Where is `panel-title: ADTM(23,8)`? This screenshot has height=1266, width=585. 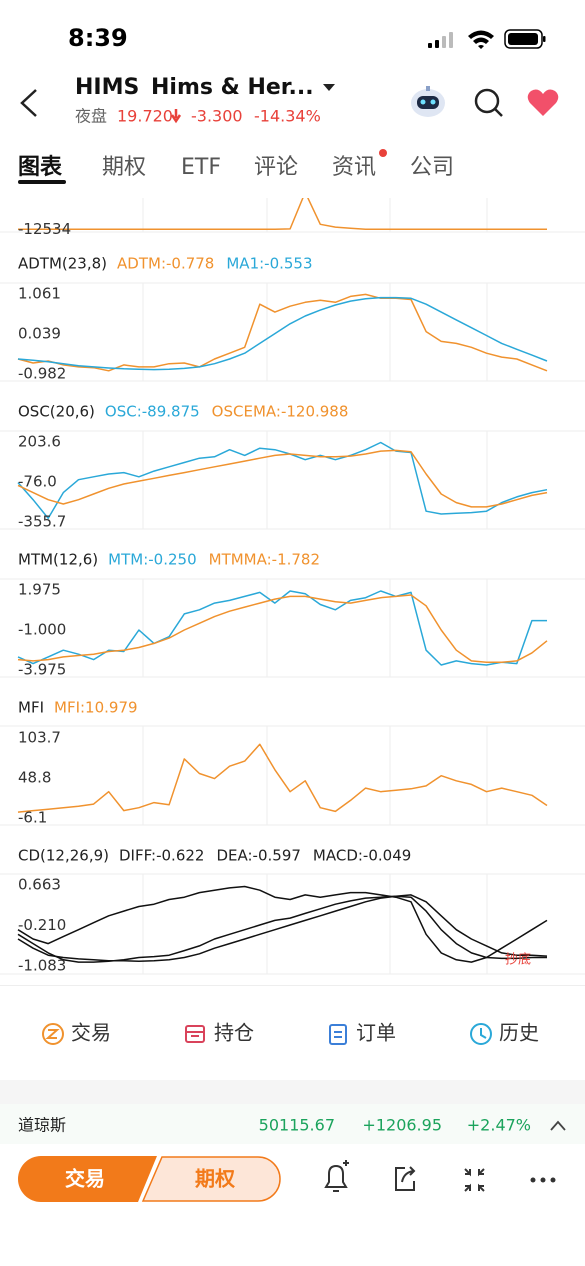 panel-title: ADTM(23,8) is located at coordinates (62, 264).